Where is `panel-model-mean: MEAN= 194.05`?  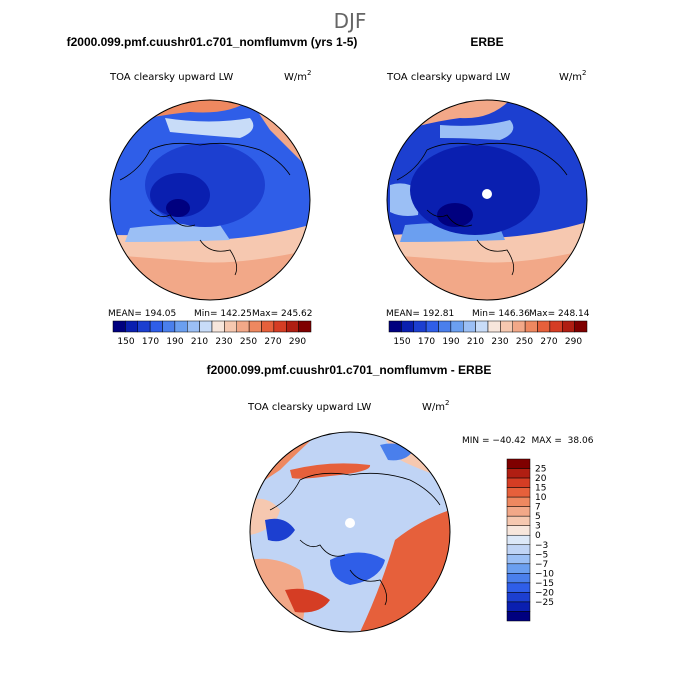 panel-model-mean: MEAN= 194.05 is located at coordinates (142, 314).